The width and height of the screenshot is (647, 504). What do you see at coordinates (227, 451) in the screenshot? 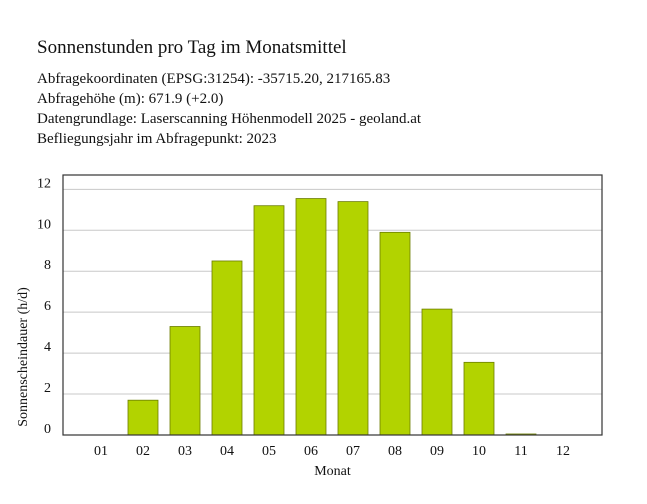
I see `x-tick-label: 04` at bounding box center [227, 451].